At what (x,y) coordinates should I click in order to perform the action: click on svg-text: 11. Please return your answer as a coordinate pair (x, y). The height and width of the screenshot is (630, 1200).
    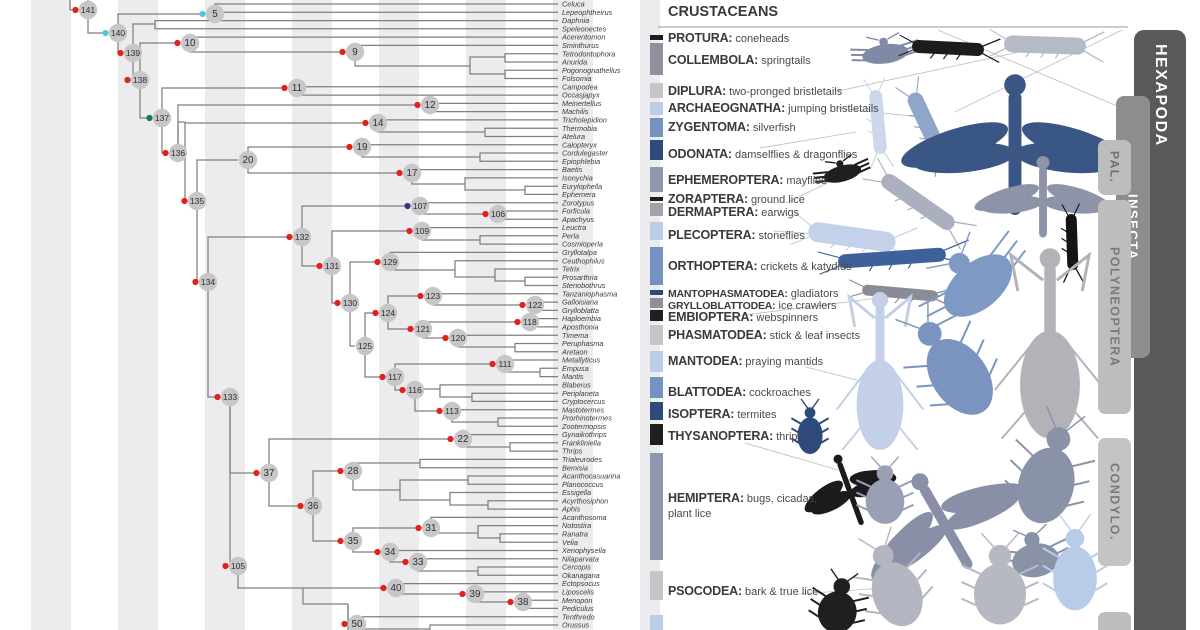
    Looking at the image, I should click on (297, 88).